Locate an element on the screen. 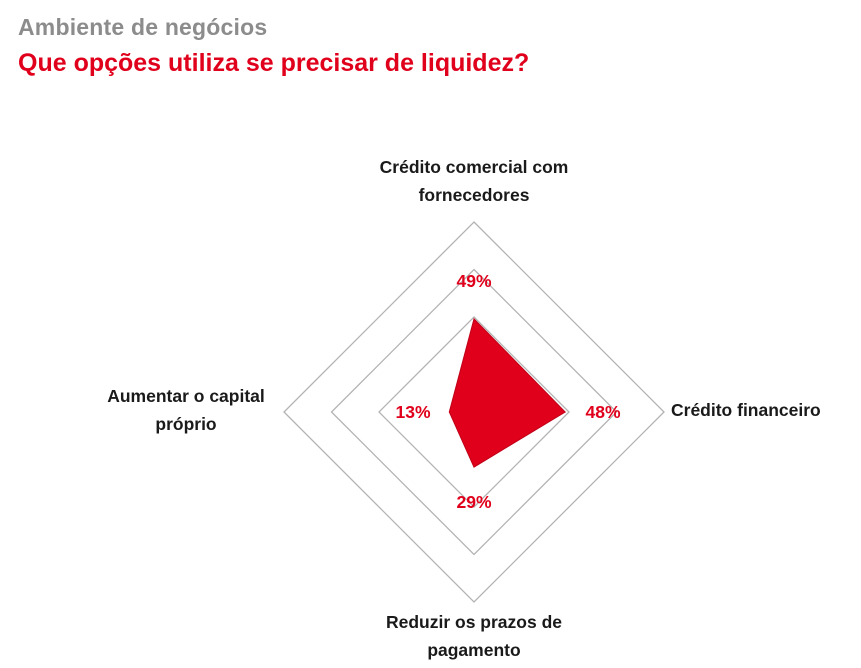 The image size is (861, 668). series-area is located at coordinates (507, 392).